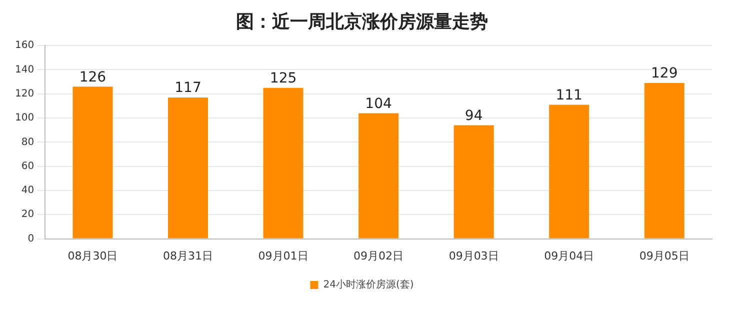 The width and height of the screenshot is (740, 312). Describe the element at coordinates (187, 255) in the screenshot. I see `x-tick-label: 08月31日` at that location.